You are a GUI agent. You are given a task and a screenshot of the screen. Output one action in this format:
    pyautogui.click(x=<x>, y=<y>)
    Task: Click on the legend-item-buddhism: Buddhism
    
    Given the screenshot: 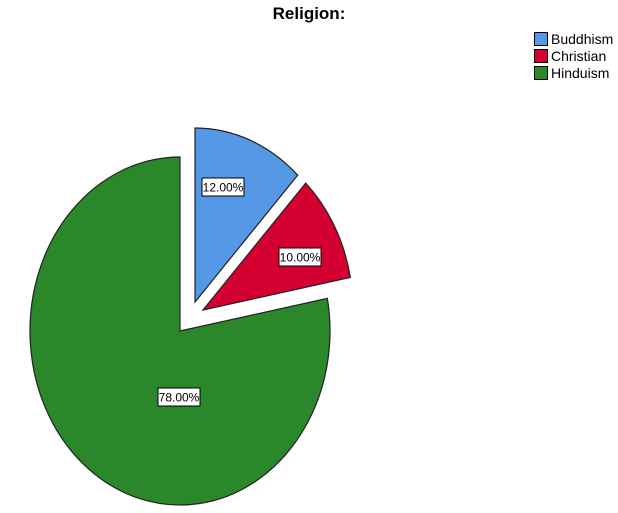 What is the action you would take?
    pyautogui.click(x=573, y=38)
    